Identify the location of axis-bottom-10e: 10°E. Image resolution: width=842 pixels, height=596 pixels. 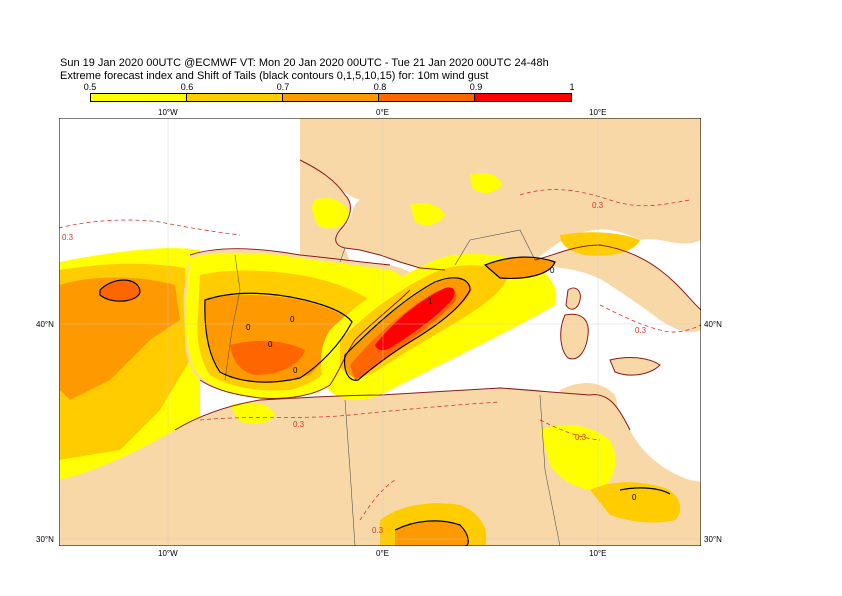
(598, 553).